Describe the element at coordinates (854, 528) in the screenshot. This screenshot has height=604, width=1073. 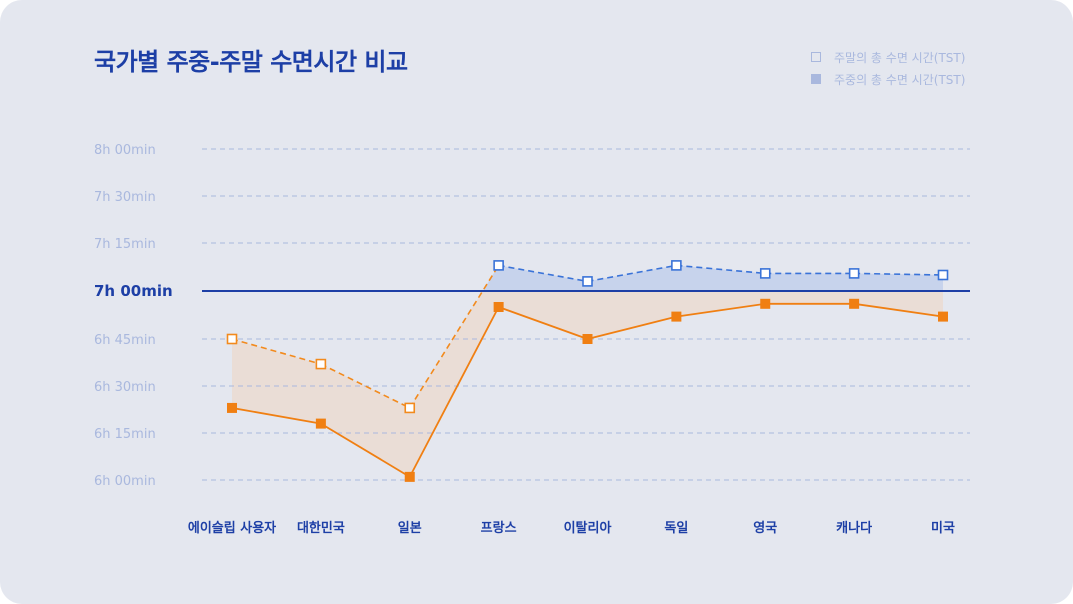
I see `x-tick-label: 캐나다` at that location.